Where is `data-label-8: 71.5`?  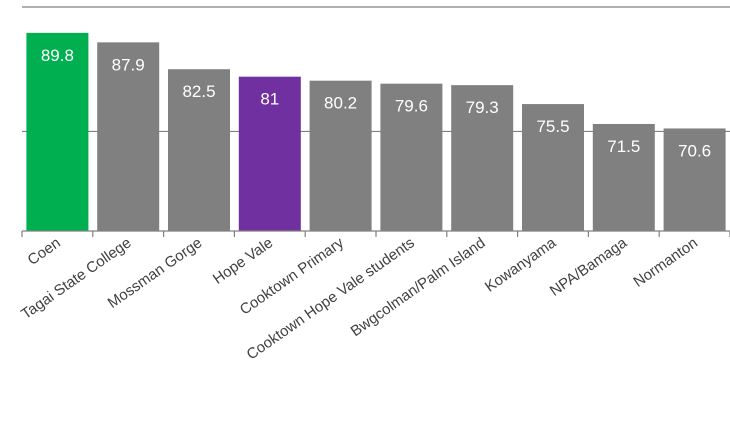
data-label-8: 71.5 is located at coordinates (623, 146).